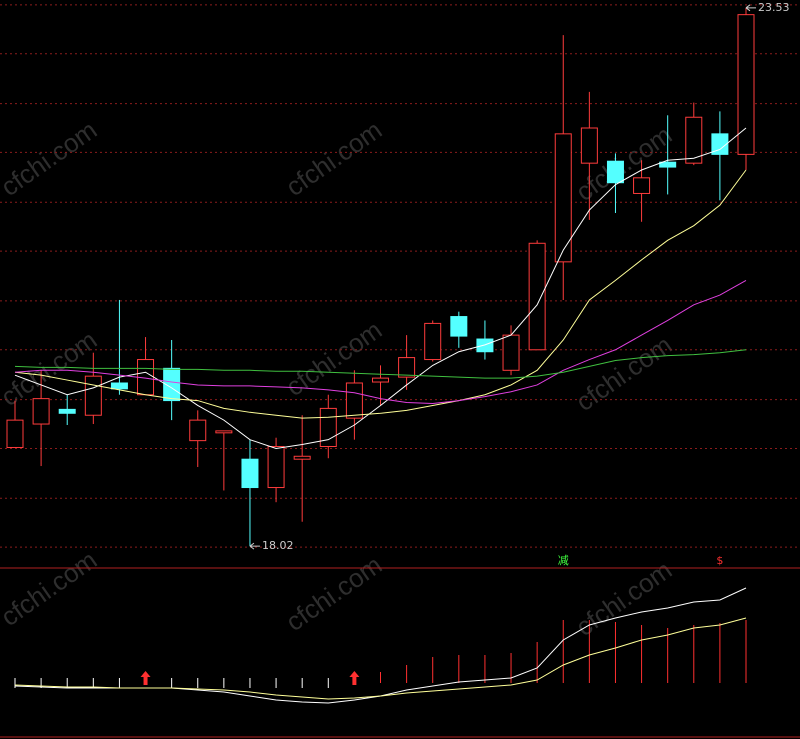 The image size is (800, 739). Describe the element at coordinates (380, 658) in the screenshot. I see `indicator-line` at that location.